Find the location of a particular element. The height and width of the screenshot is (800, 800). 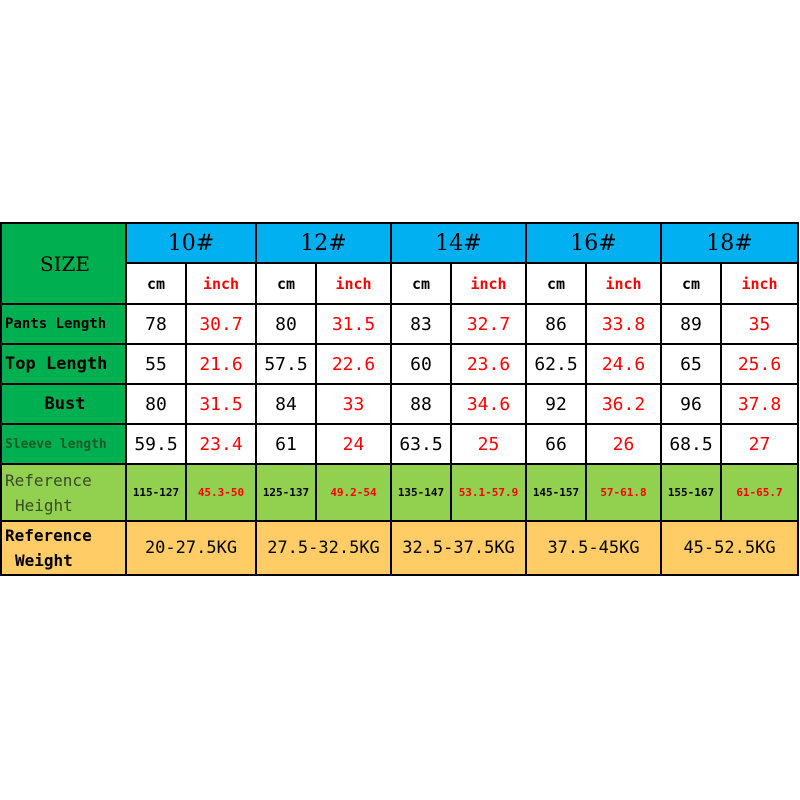

cm-value: 86 is located at coordinates (556, 324).